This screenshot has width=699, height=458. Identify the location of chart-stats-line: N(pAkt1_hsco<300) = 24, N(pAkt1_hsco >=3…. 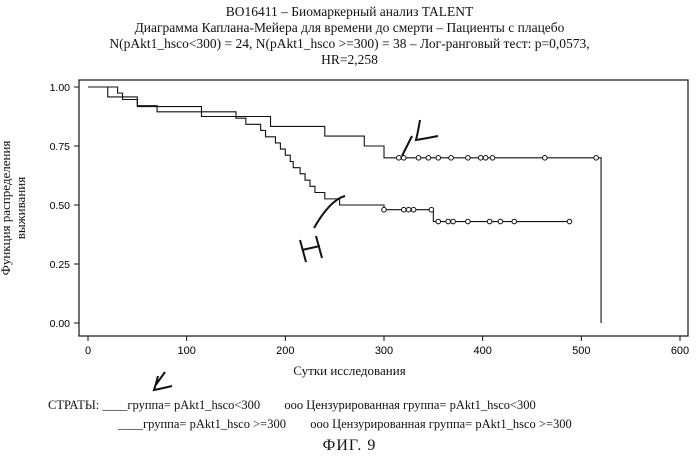
(349, 43).